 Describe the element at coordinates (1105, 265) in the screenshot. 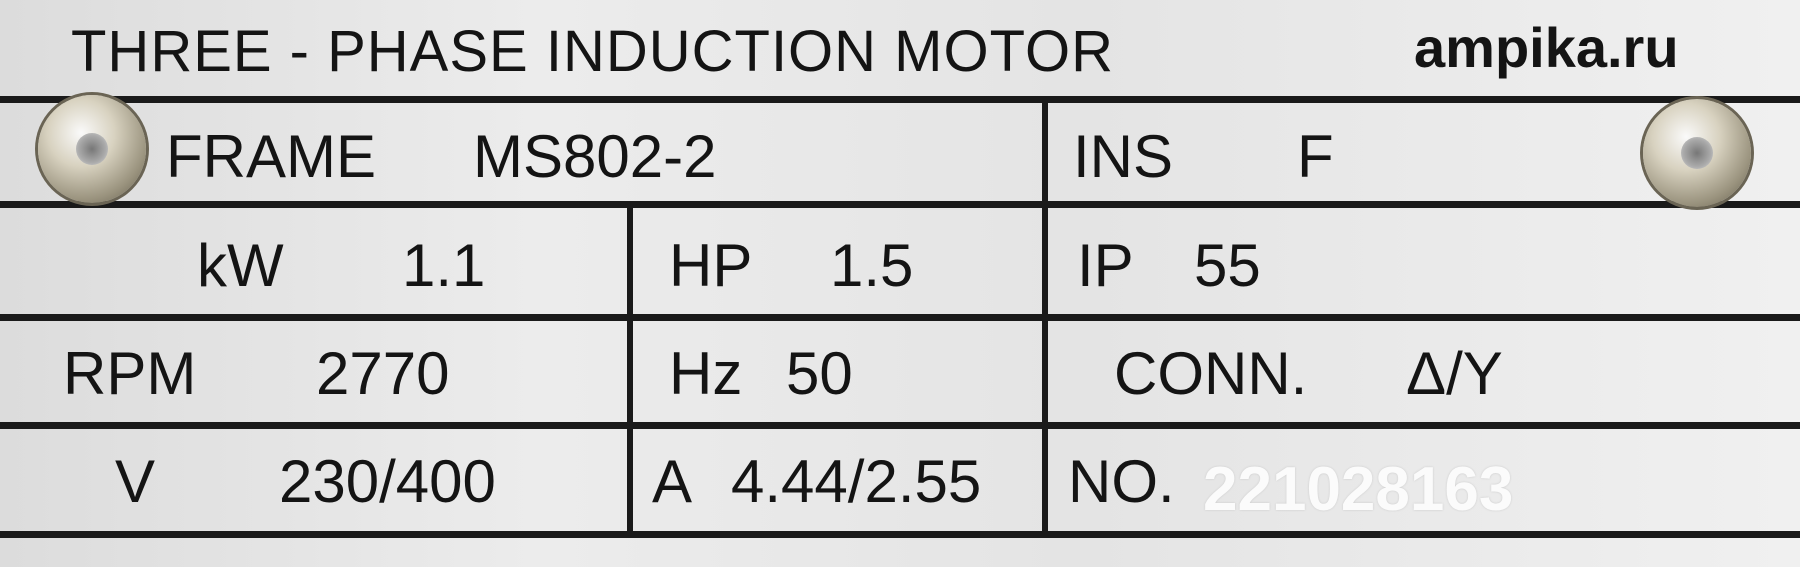

I see `ip-label: IP` at that location.